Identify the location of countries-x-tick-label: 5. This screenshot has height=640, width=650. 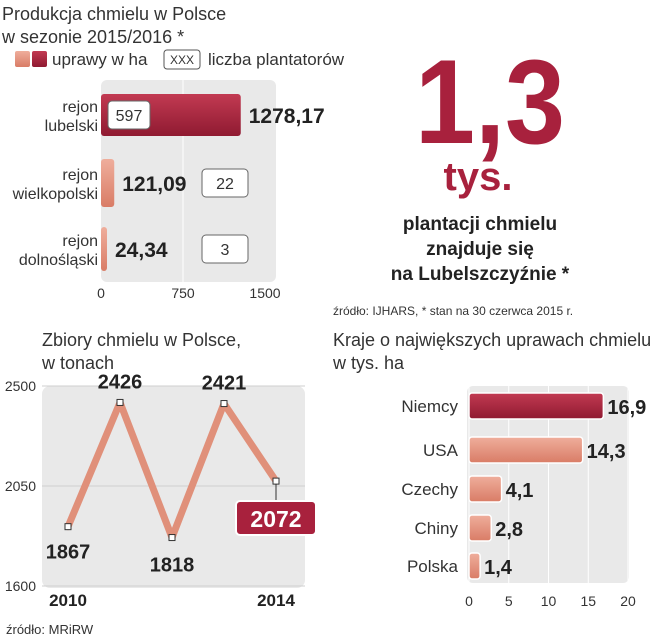
(509, 601).